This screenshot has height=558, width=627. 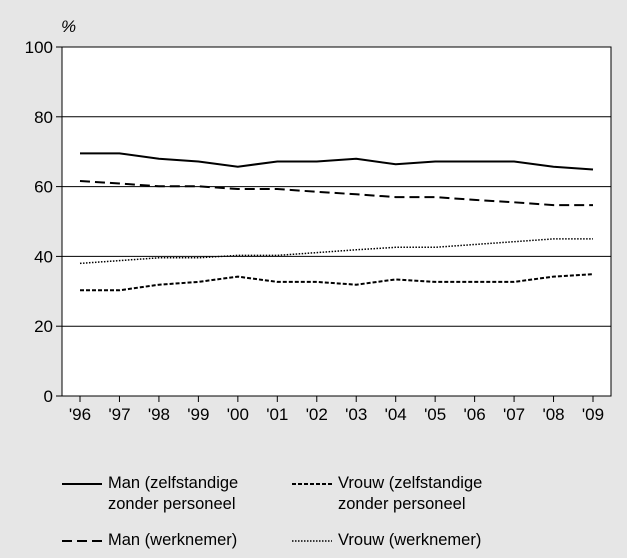 What do you see at coordinates (82, 484) in the screenshot?
I see `legend-swatch-solid` at bounding box center [82, 484].